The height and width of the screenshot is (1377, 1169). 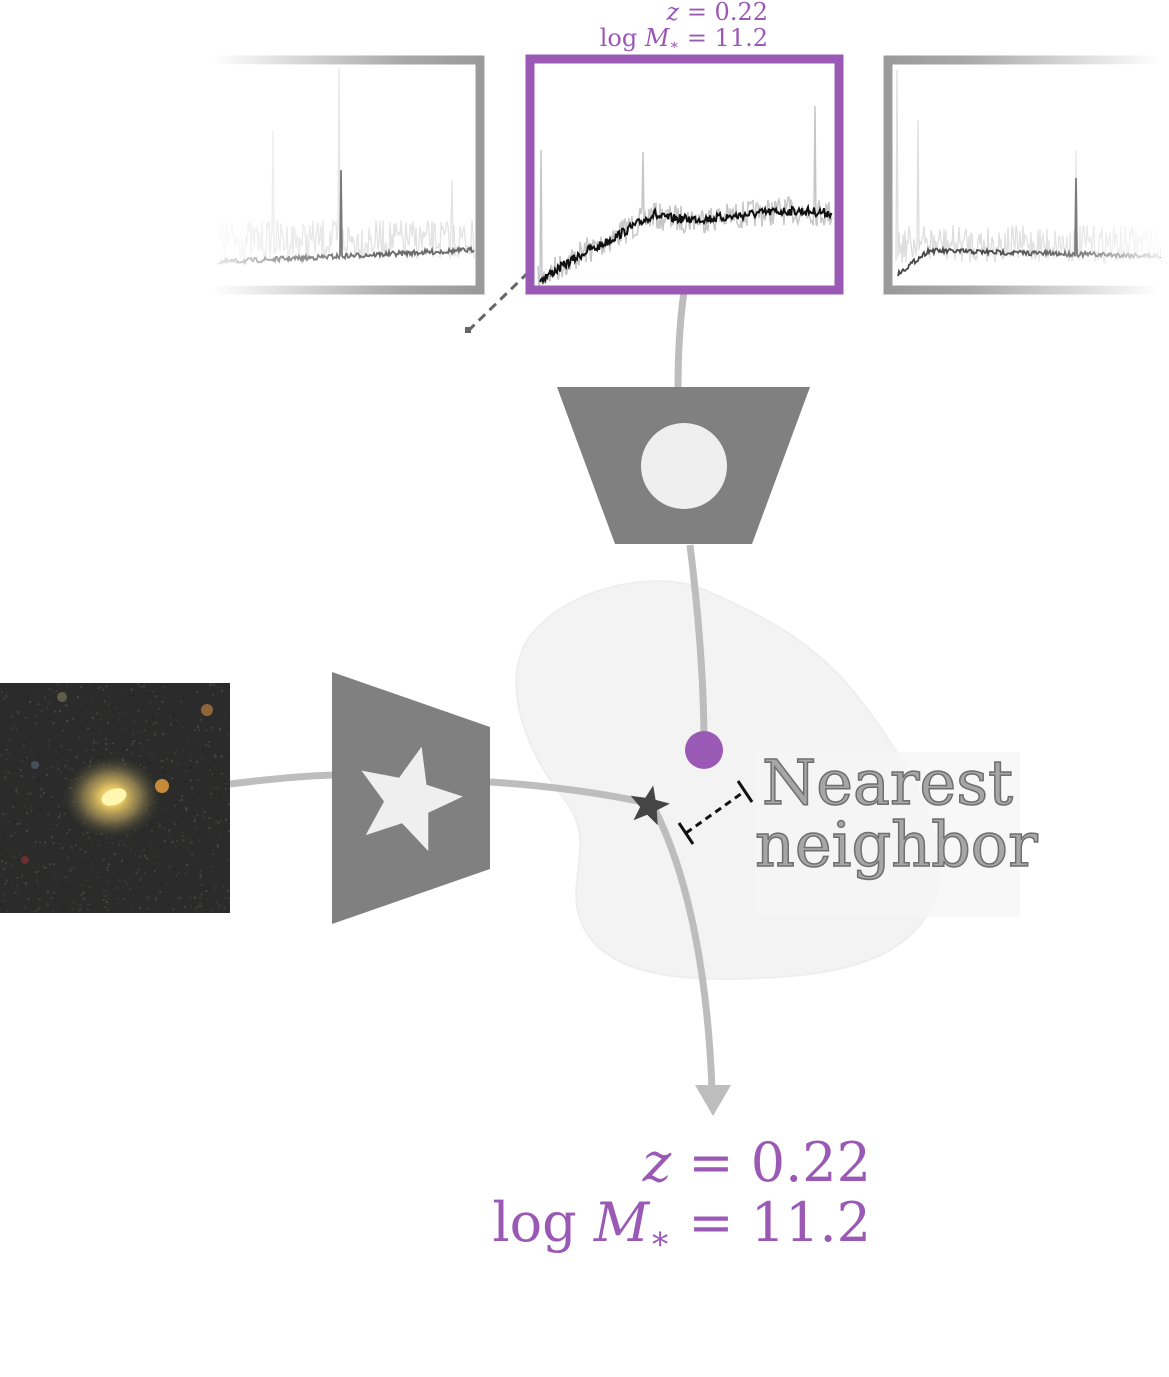 I want to click on star-icon, so click(x=412, y=799).